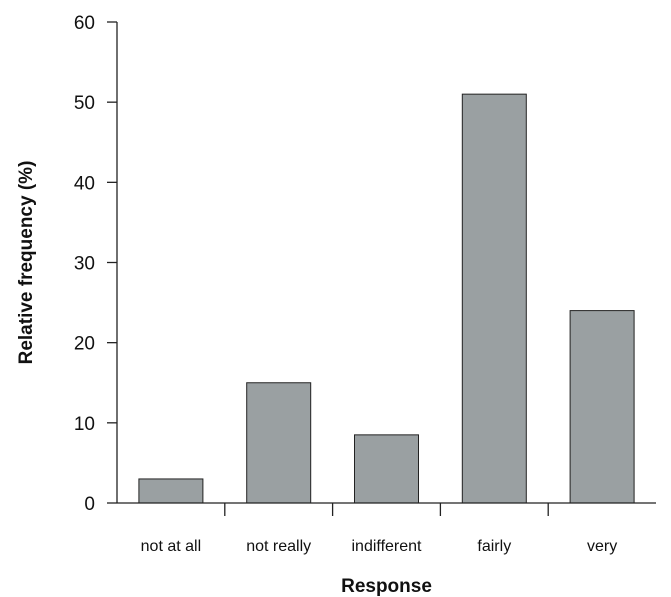 The image size is (671, 597). What do you see at coordinates (602, 546) in the screenshot?
I see `x-tick-label: very` at bounding box center [602, 546].